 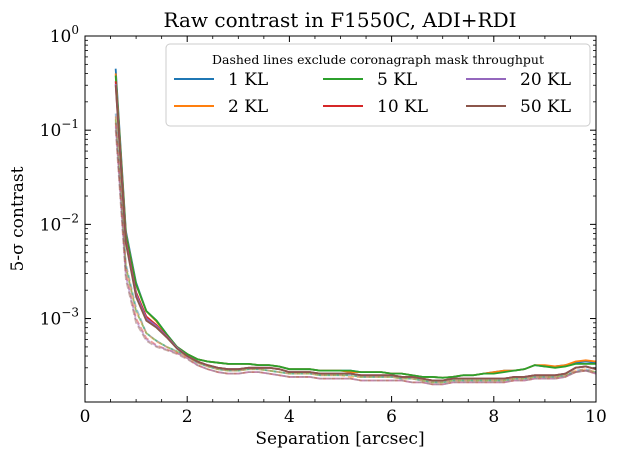 What do you see at coordinates (518, 80) in the screenshot?
I see `legend-entry-20-kl: 20 KL` at bounding box center [518, 80].